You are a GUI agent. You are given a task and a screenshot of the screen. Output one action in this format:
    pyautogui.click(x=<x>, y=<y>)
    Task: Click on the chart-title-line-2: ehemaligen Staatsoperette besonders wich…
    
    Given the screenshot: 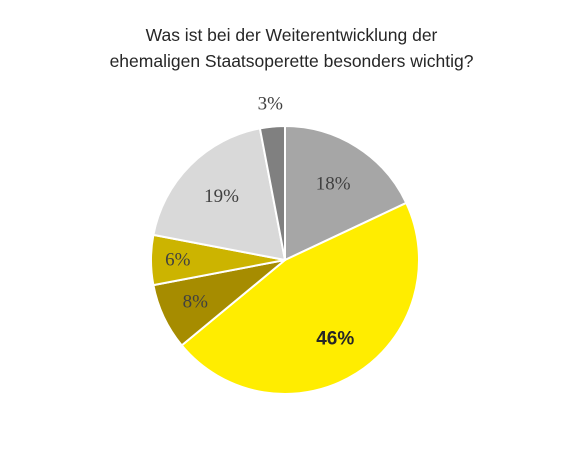 What is the action you would take?
    pyautogui.click(x=291, y=61)
    